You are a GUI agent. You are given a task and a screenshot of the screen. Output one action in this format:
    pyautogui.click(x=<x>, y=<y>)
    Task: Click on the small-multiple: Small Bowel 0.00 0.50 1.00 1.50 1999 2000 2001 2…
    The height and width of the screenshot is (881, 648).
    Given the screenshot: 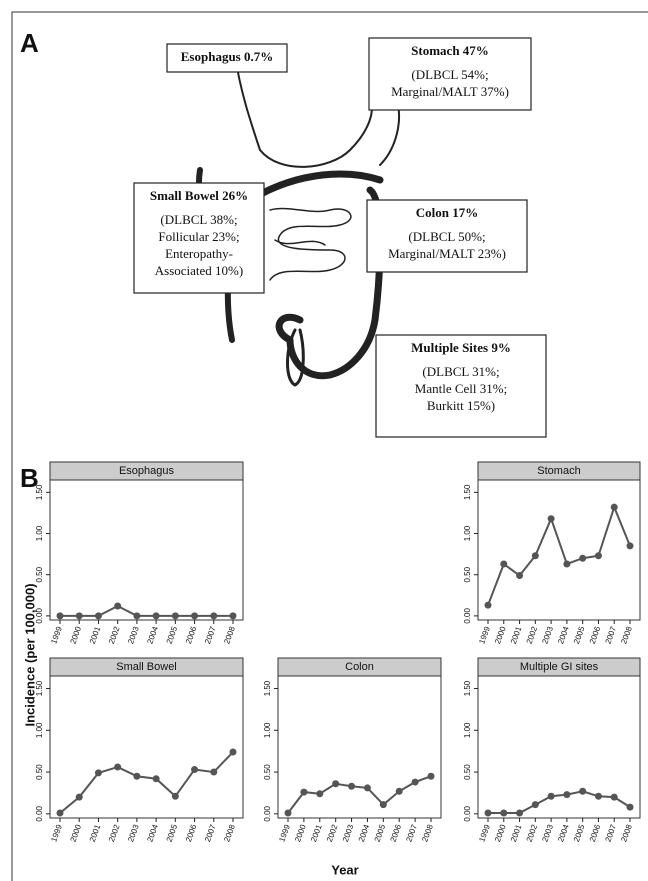 What is the action you would take?
    pyautogui.click(x=139, y=750)
    